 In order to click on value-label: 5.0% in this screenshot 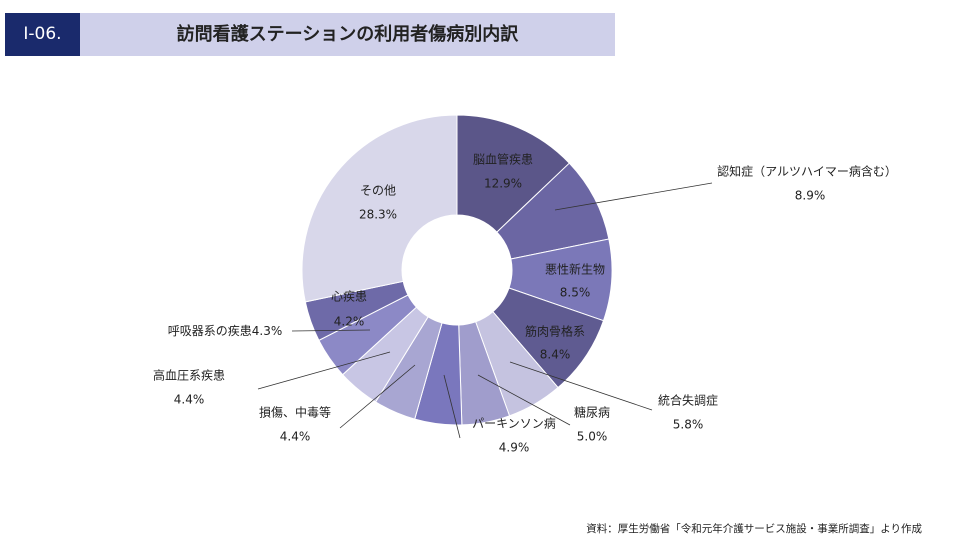, I will do `click(592, 437)`.